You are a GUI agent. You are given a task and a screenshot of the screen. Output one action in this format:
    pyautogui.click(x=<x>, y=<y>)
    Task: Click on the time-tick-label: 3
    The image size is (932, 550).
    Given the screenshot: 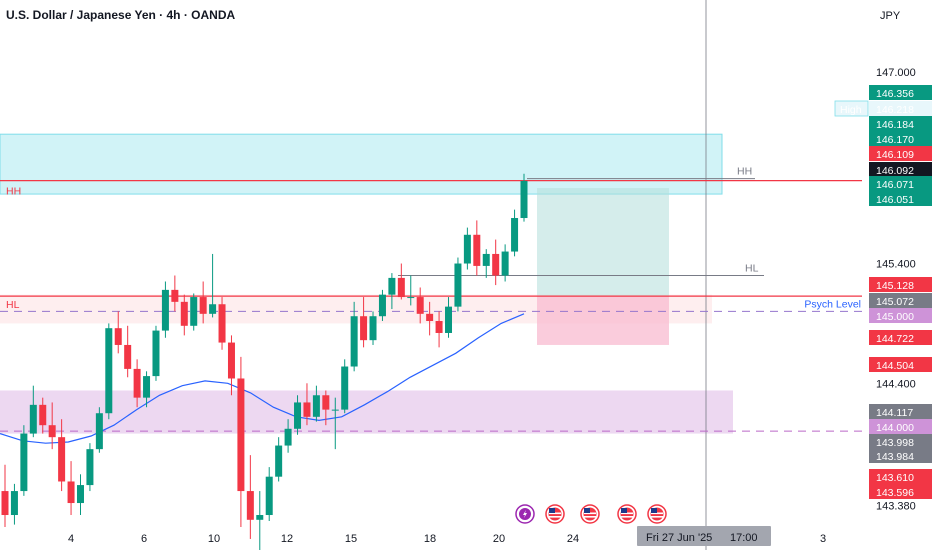 What is the action you would take?
    pyautogui.click(x=823, y=539)
    